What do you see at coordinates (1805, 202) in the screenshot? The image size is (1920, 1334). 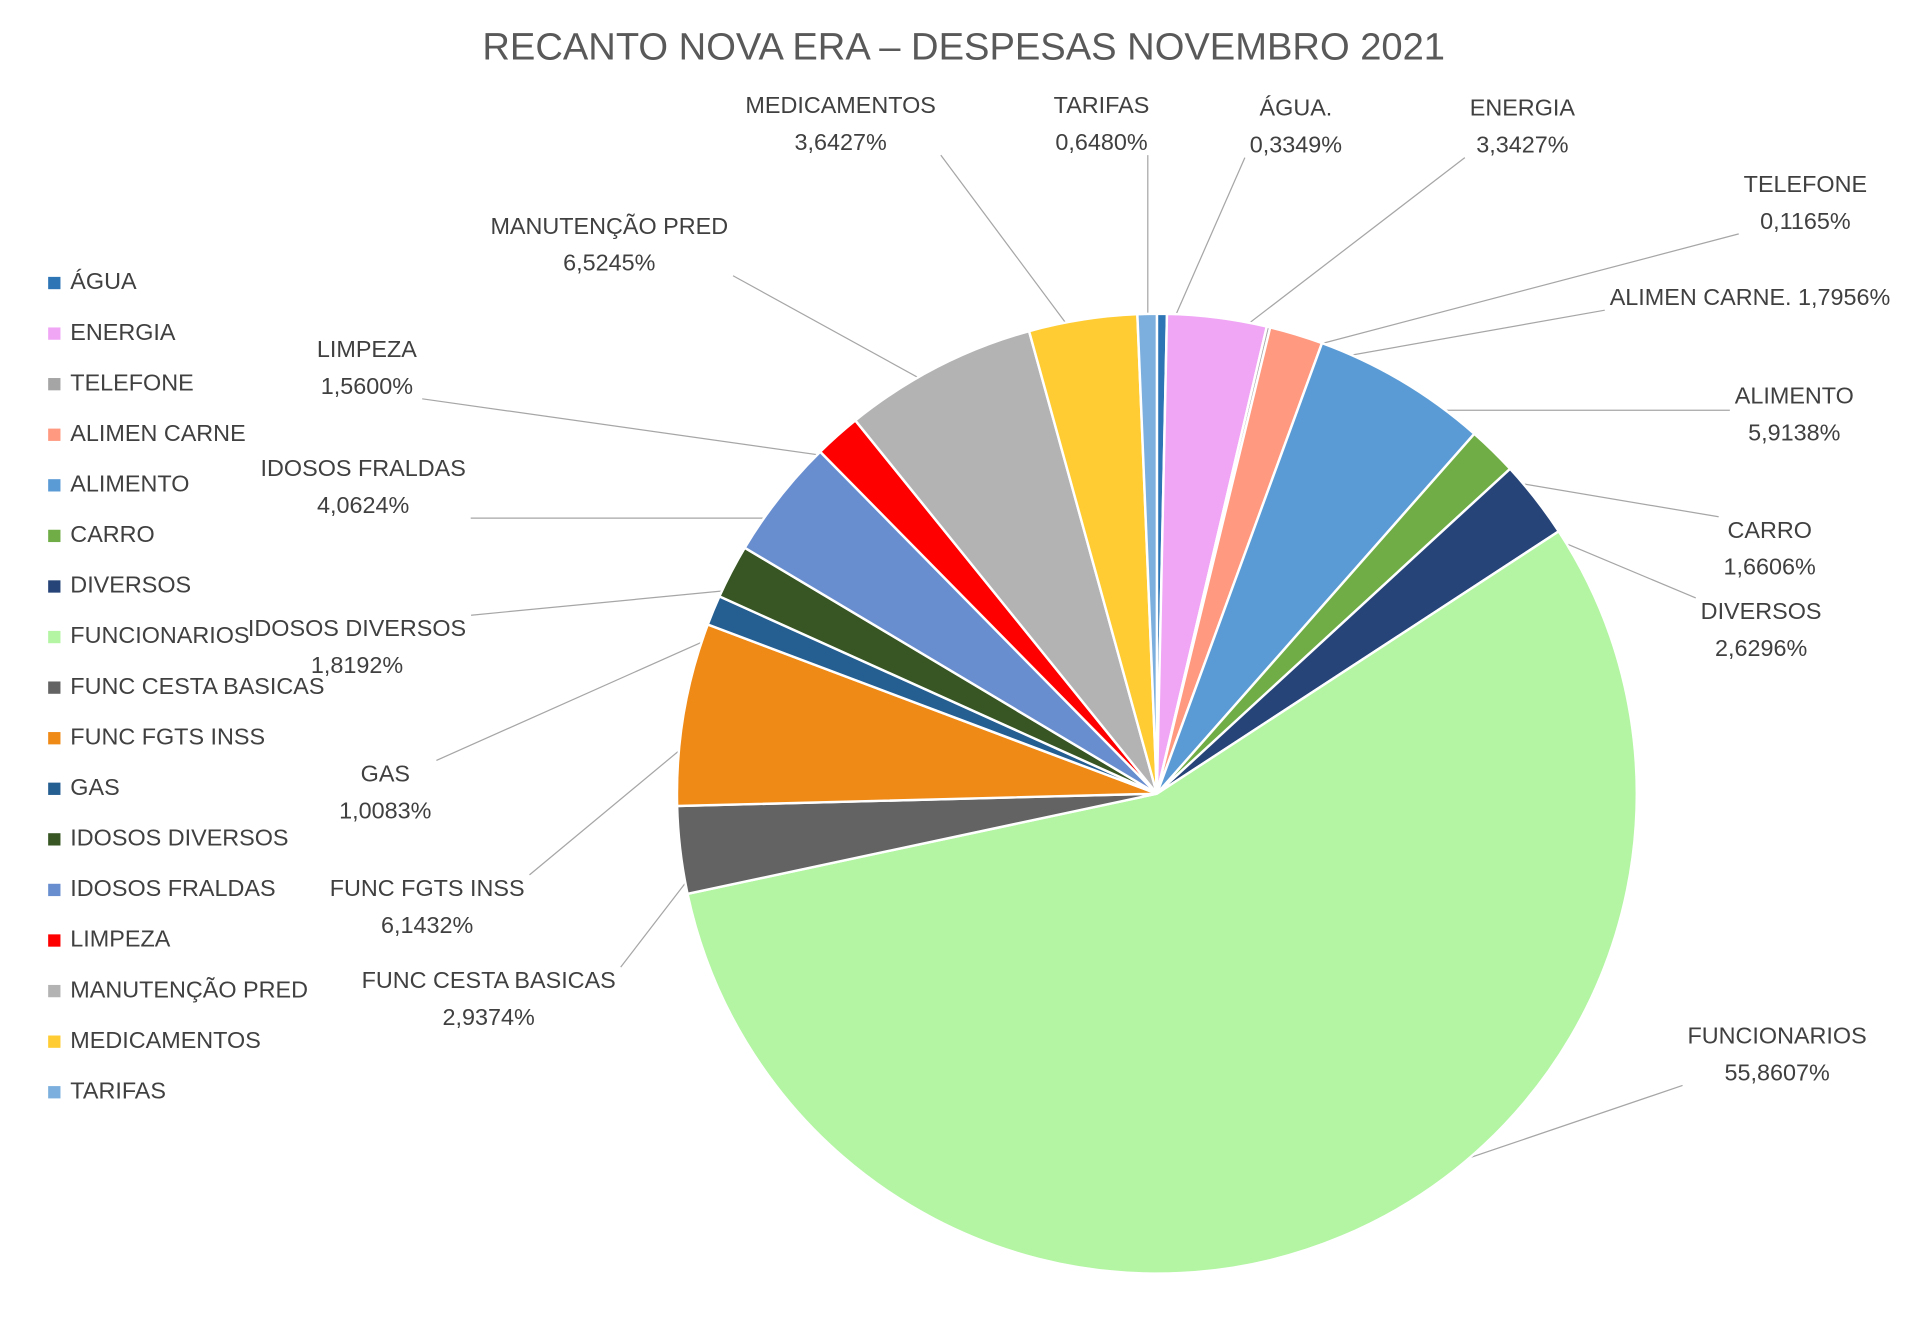 I see `data-label: TELEFONE 0,1165%` at bounding box center [1805, 202].